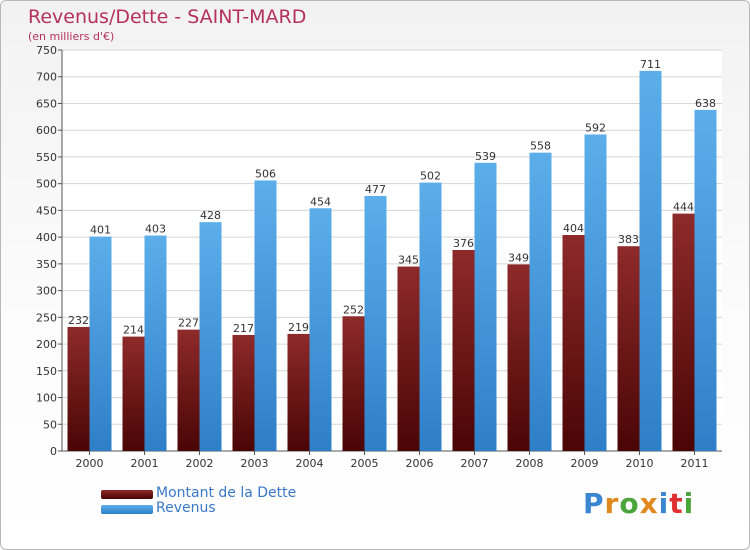 The height and width of the screenshot is (550, 750). What do you see at coordinates (676, 503) in the screenshot?
I see `logo-letter: t` at bounding box center [676, 503].